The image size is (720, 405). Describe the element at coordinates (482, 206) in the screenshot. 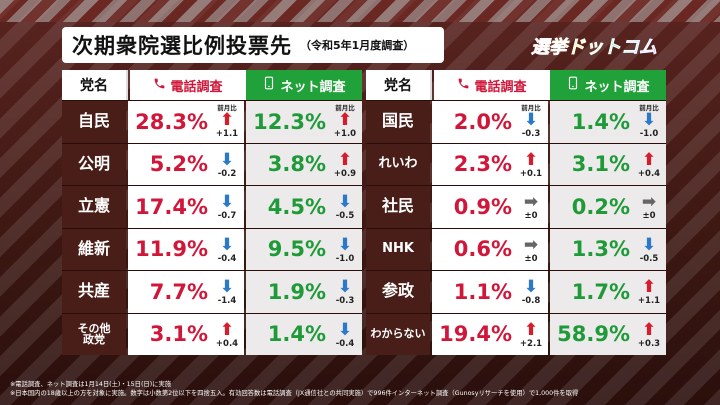

I see `telephone-value: 0.9%` at that location.